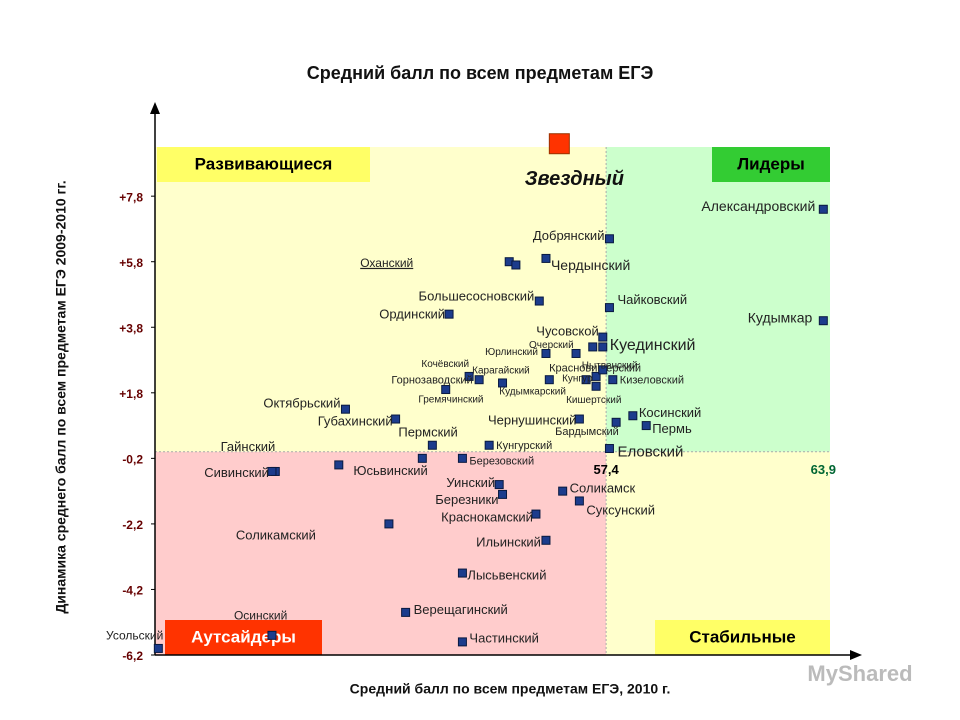  Describe the element at coordinates (672, 428) in the screenshot. I see `point-label: Пермь` at that location.